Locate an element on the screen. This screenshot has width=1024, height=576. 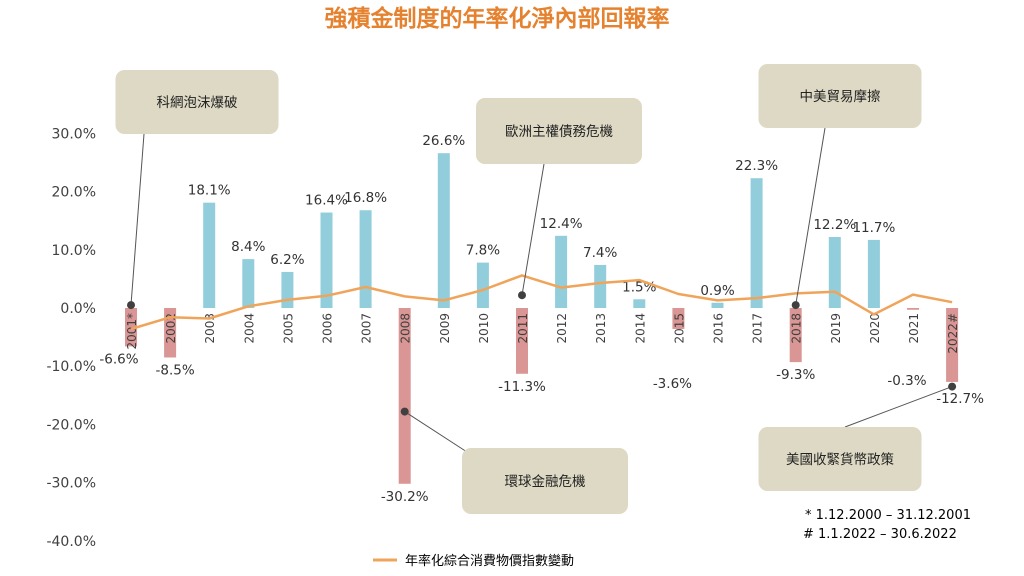
bar-data-label: 22.3% is located at coordinates (756, 166).